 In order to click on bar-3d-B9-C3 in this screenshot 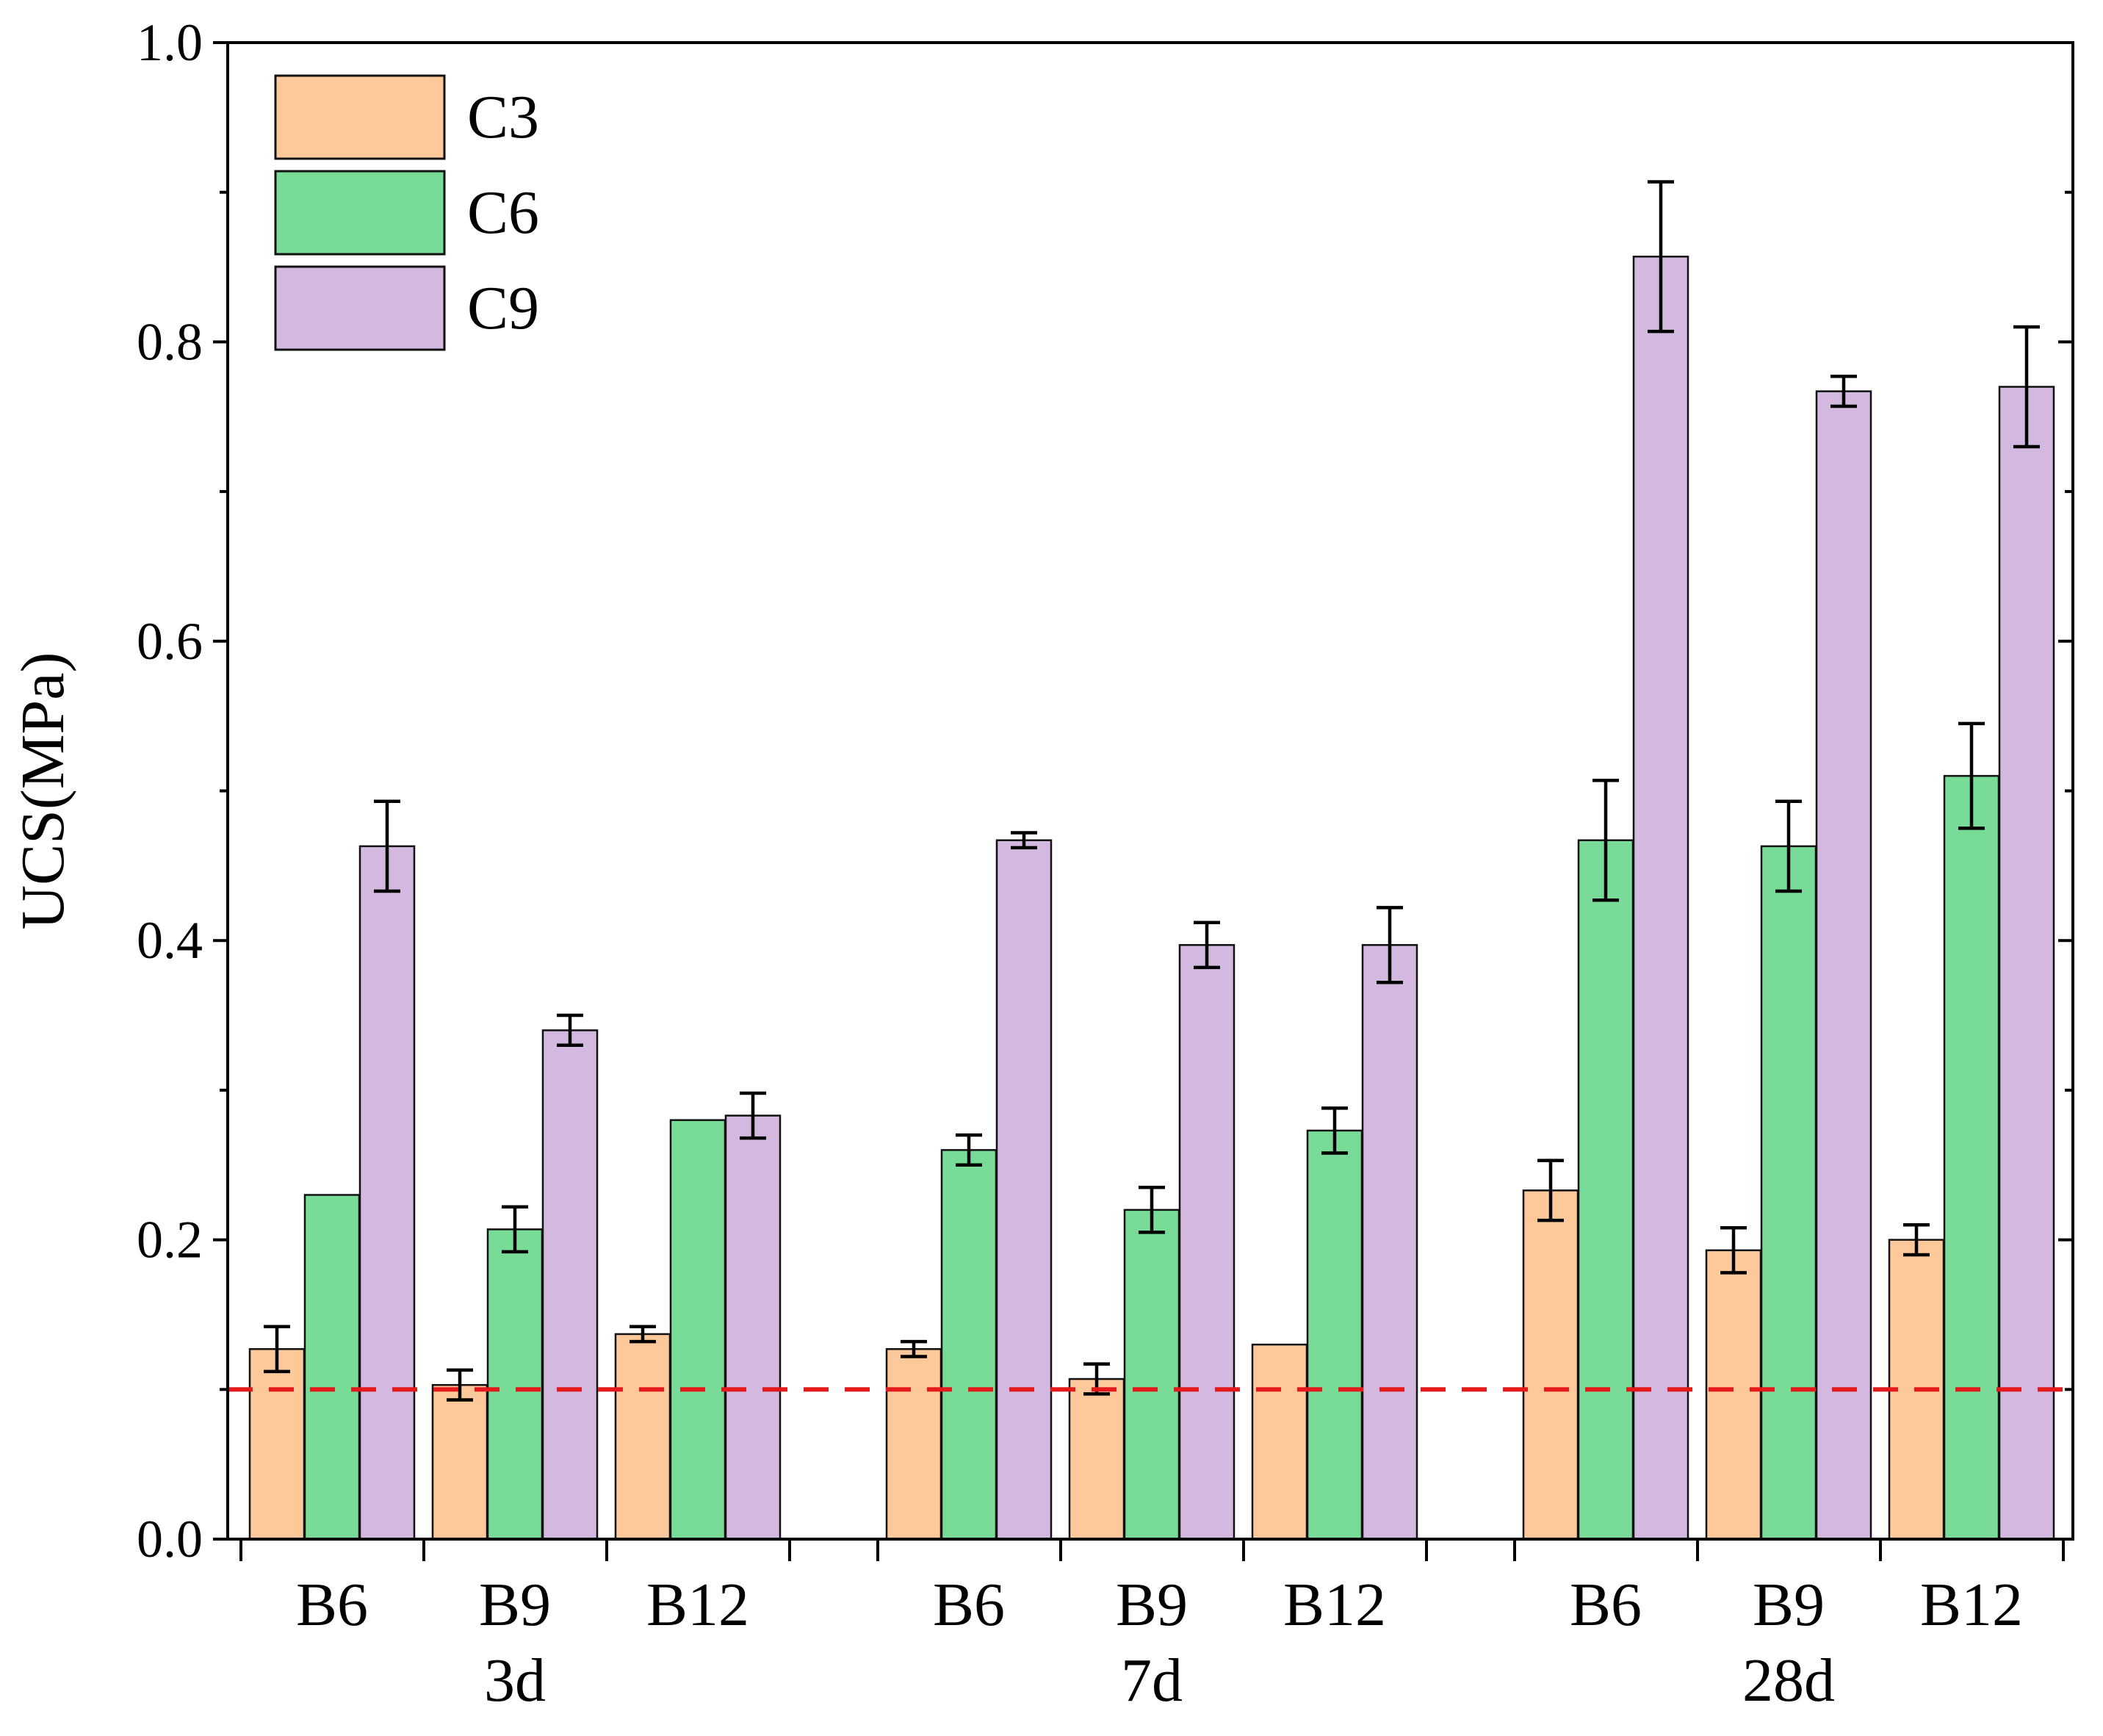, I will do `click(459, 1462)`.